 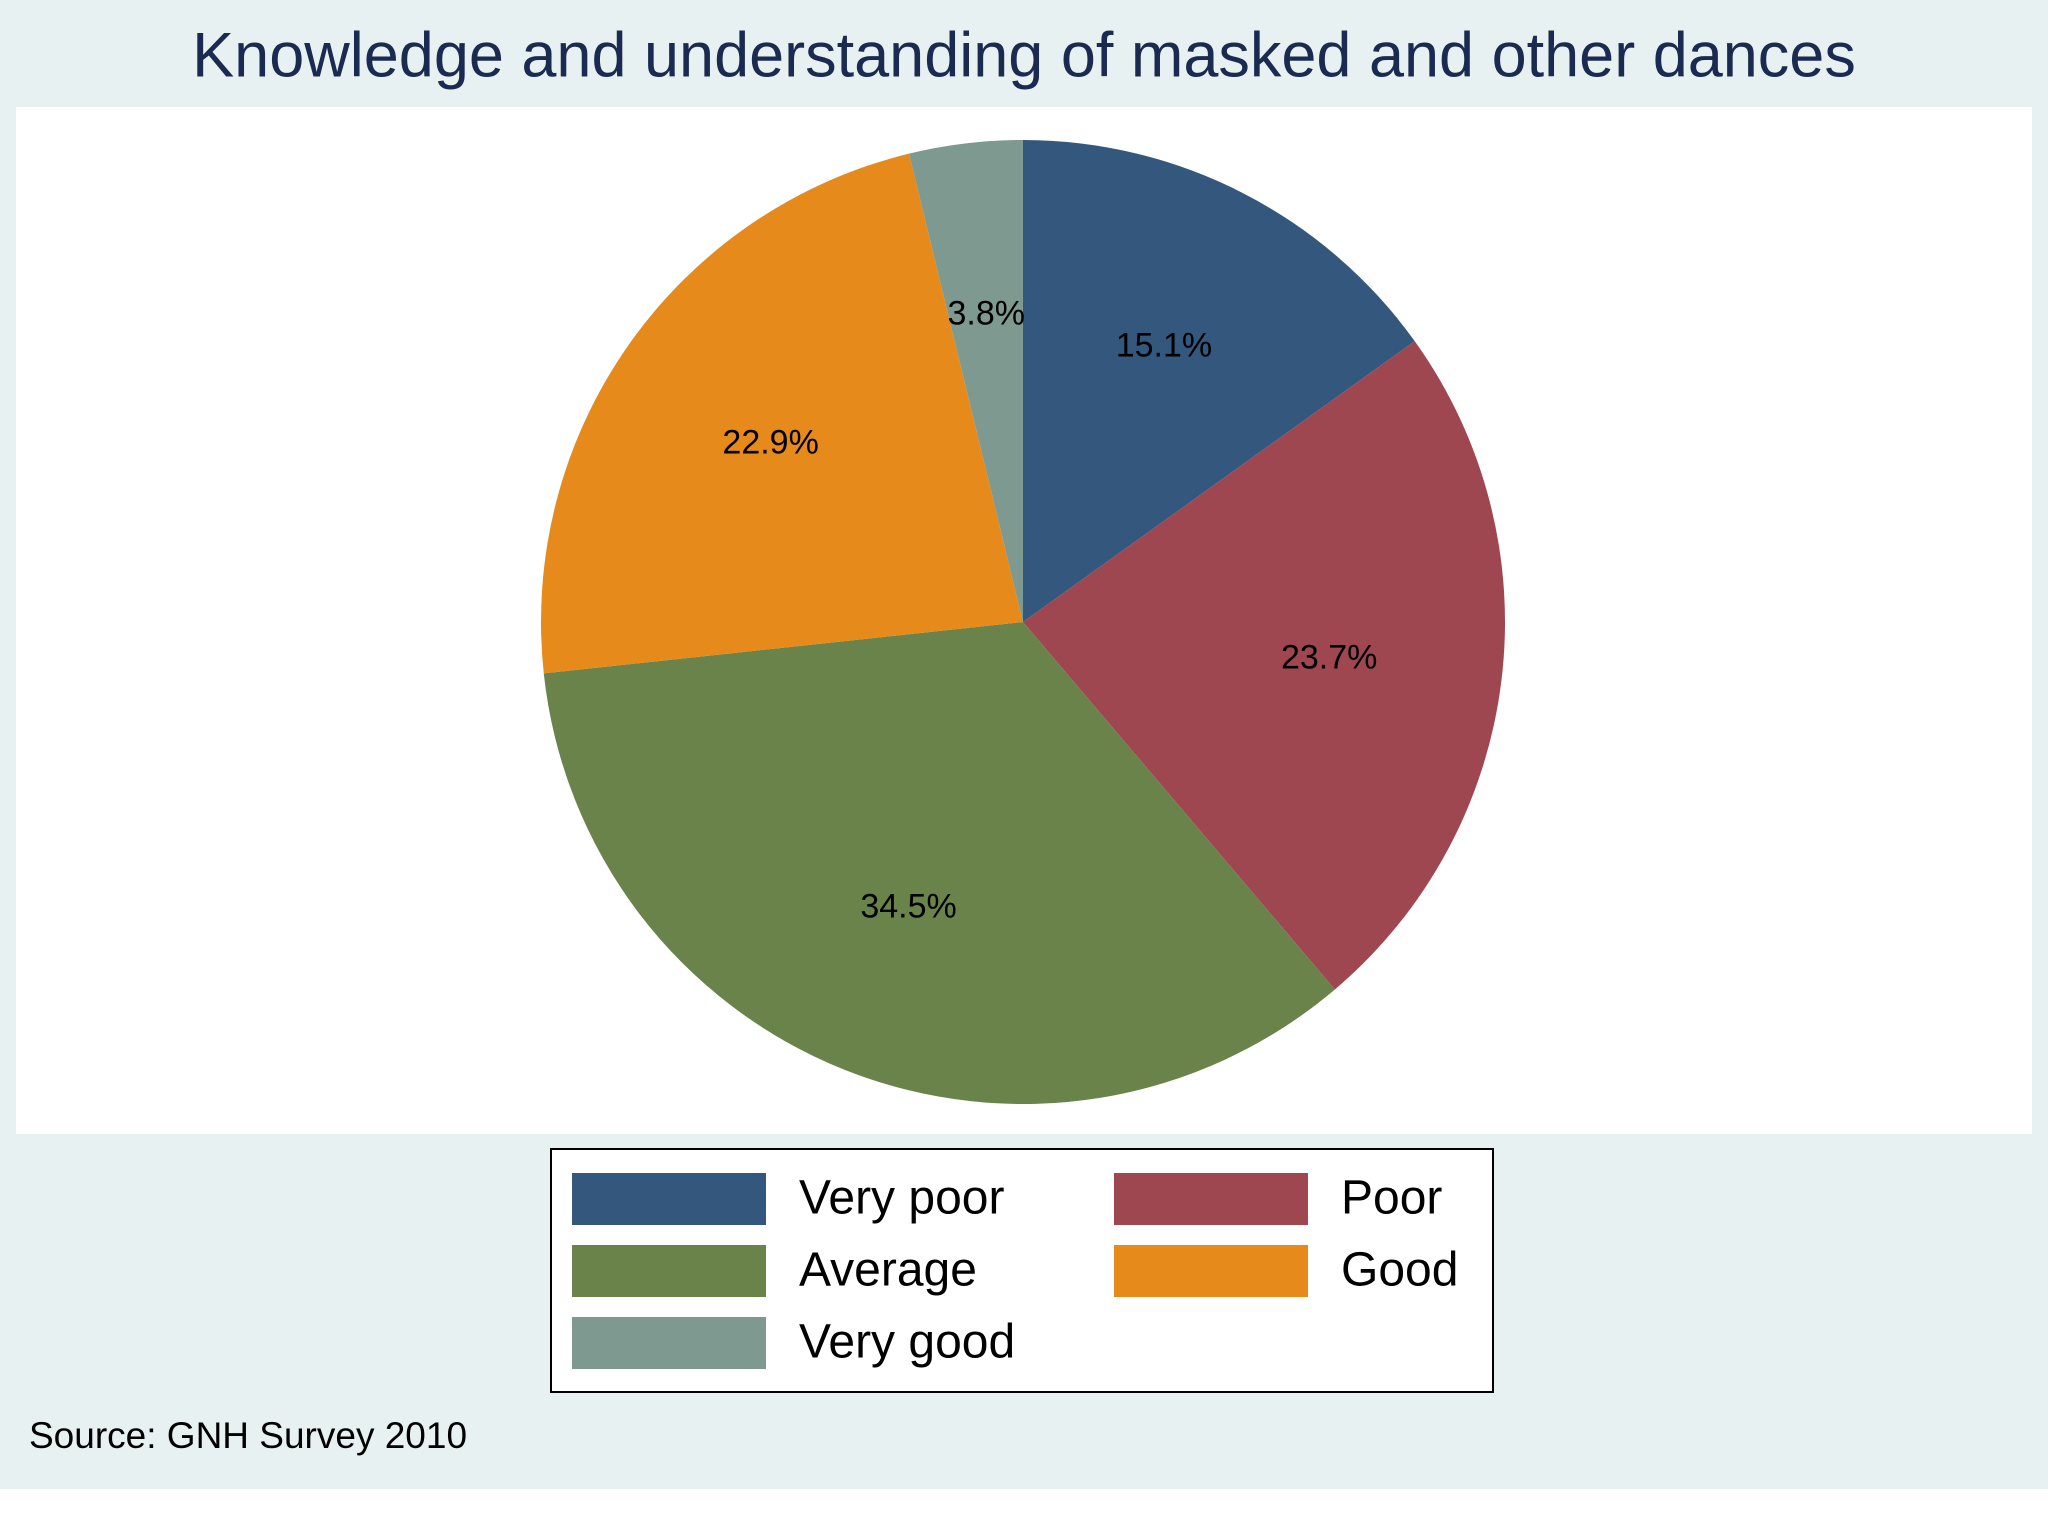 I want to click on slice-label: 23.7%, so click(x=1329, y=658).